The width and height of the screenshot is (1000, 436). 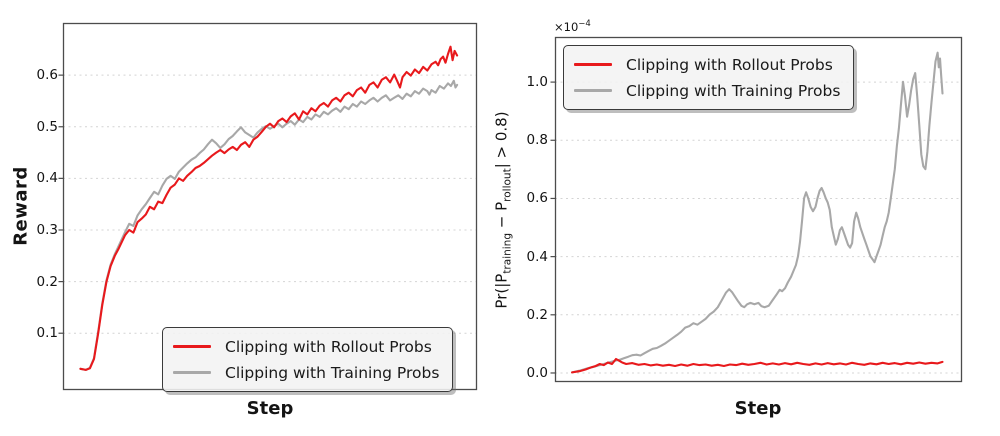 I want to click on series-line-clipping-with-rollout-probs, so click(x=757, y=365).